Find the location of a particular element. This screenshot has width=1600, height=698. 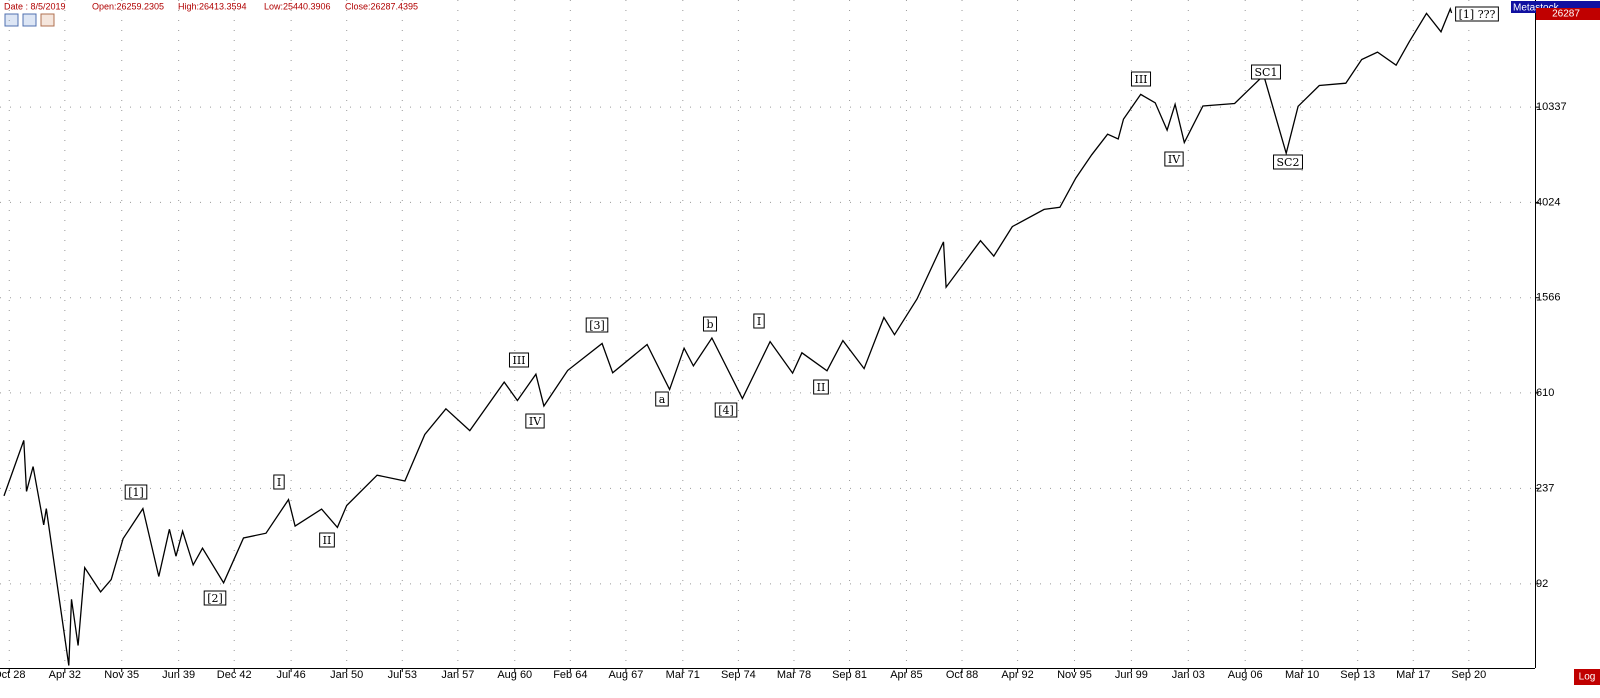

price-tag: 26287 is located at coordinates (1566, 14).